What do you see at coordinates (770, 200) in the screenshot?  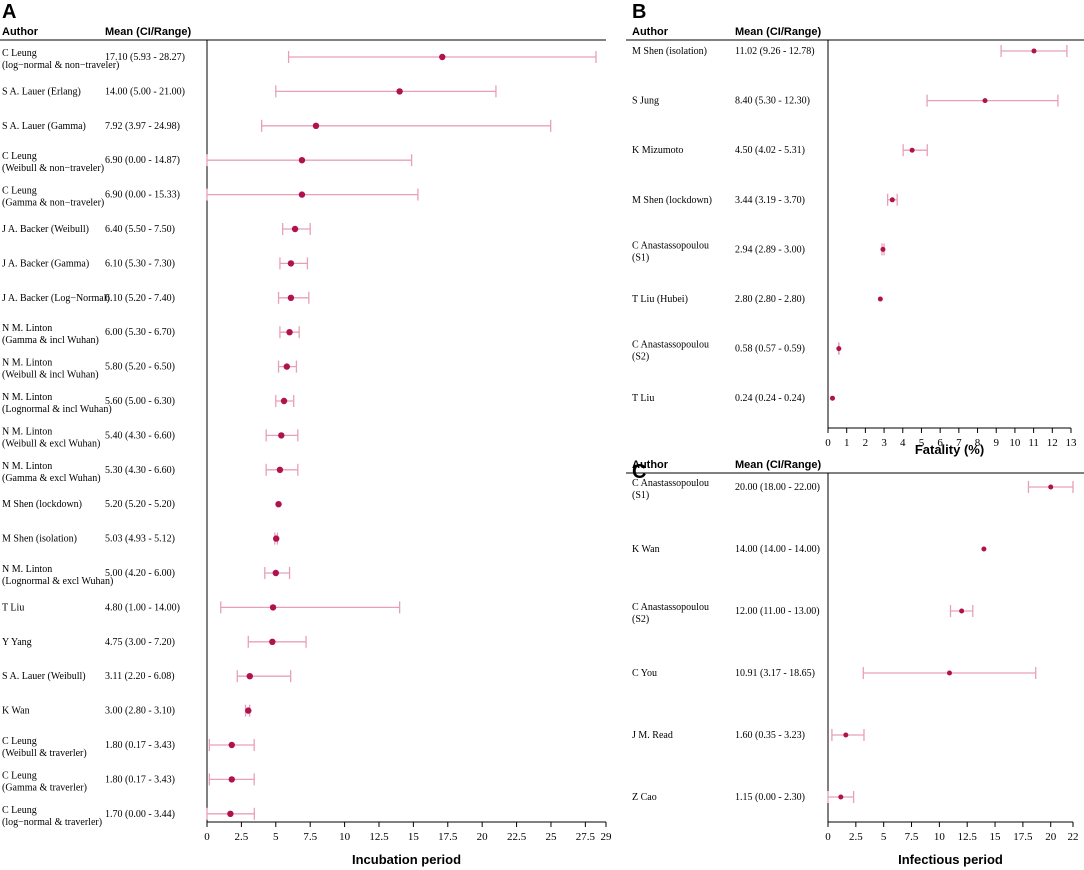 I see `row-mean-ci: 3.44 (3.19 - 3.70)` at bounding box center [770, 200].